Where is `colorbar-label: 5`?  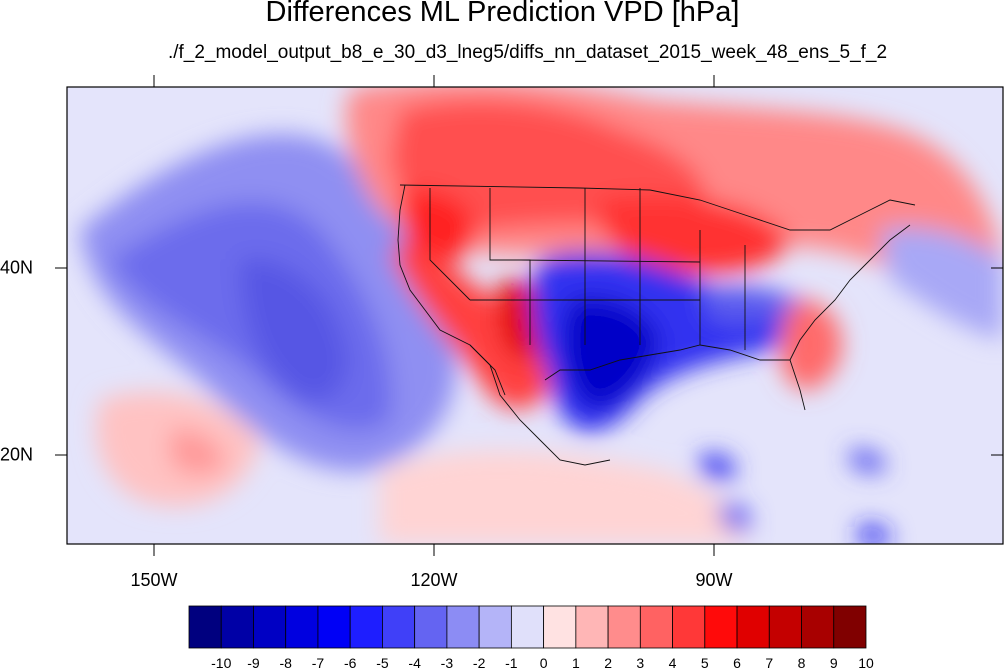 colorbar-label: 5 is located at coordinates (704, 663).